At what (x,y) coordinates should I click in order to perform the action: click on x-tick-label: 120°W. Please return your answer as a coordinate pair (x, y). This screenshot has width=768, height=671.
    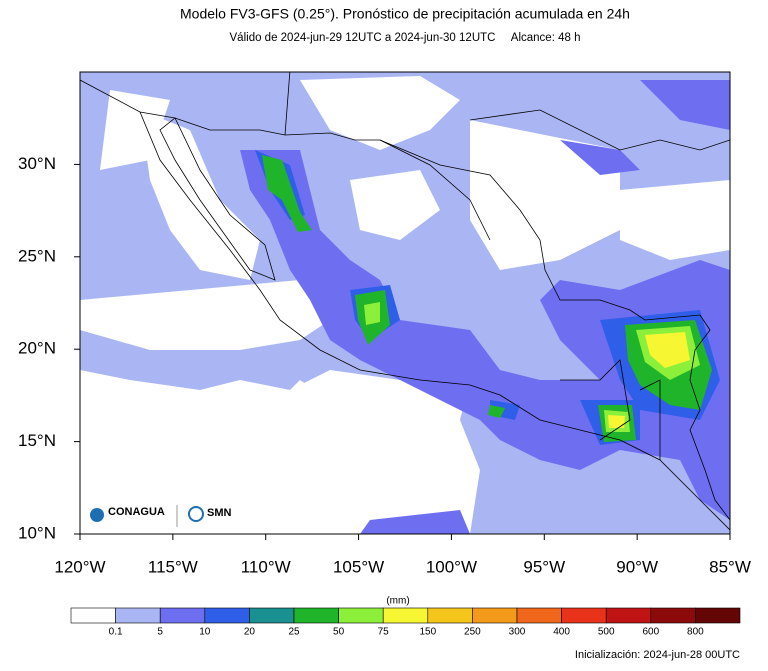
    Looking at the image, I should click on (79, 566).